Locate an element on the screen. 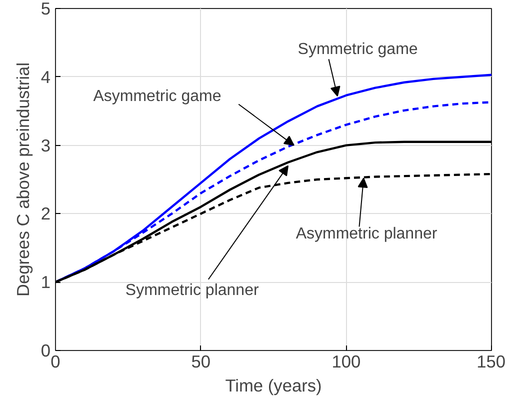 The width and height of the screenshot is (510, 410). y-tick-label: 2 is located at coordinates (45, 214).